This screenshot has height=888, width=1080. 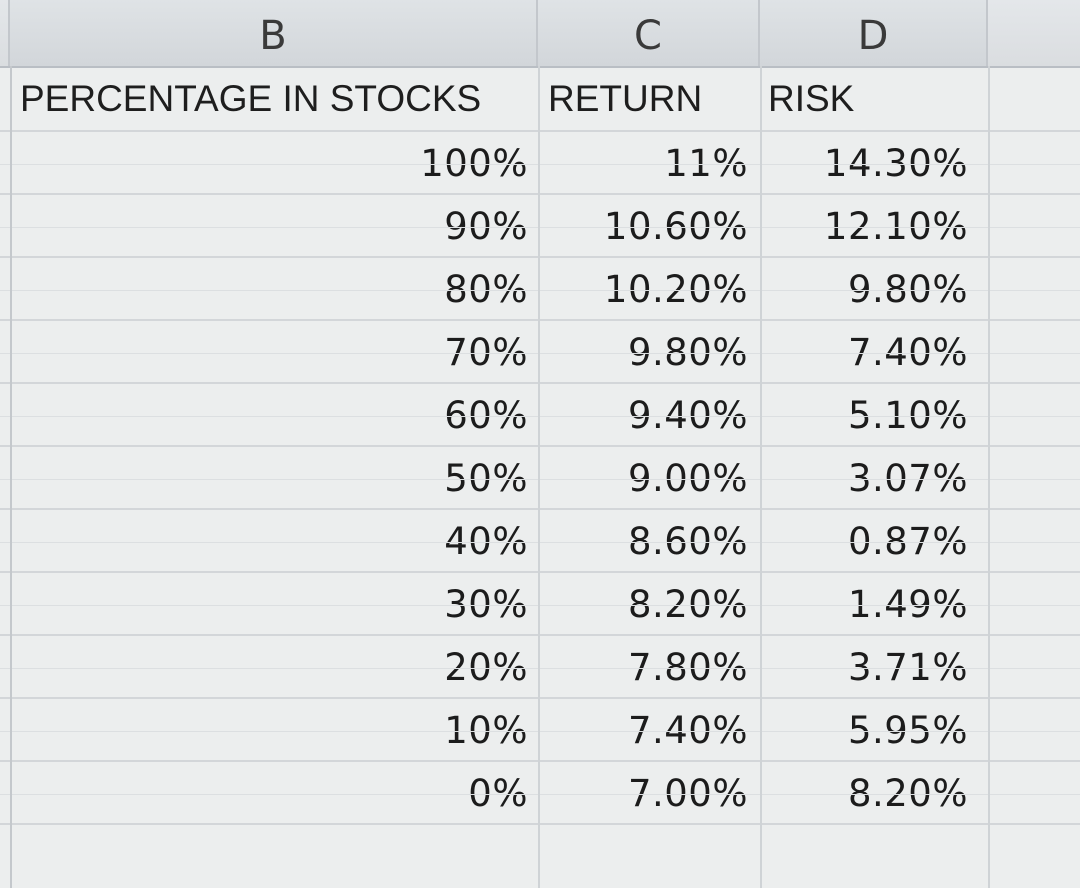 I want to click on table-row: 80% 10.20% 9.80%, so click(x=540, y=289).